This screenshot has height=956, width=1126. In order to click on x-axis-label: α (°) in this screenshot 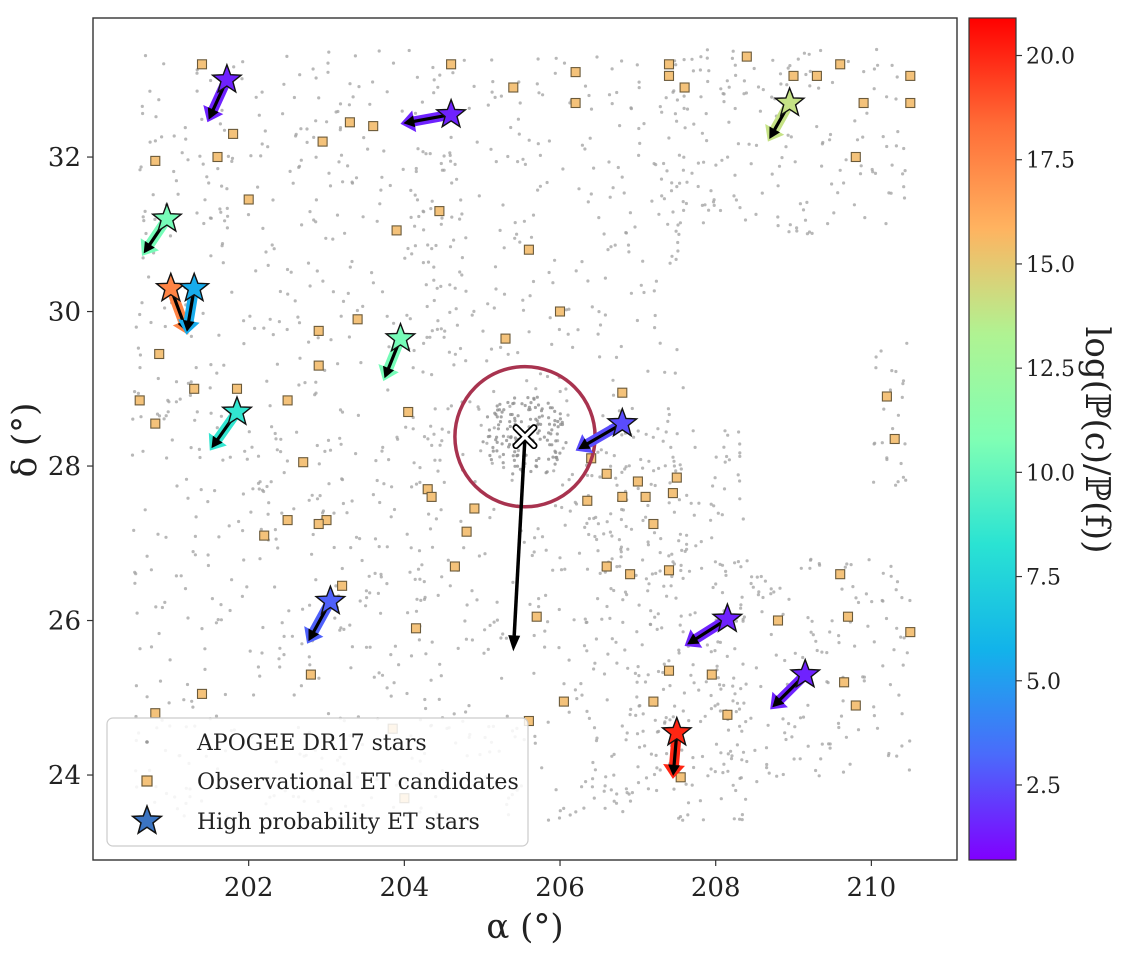, I will do `click(524, 927)`.